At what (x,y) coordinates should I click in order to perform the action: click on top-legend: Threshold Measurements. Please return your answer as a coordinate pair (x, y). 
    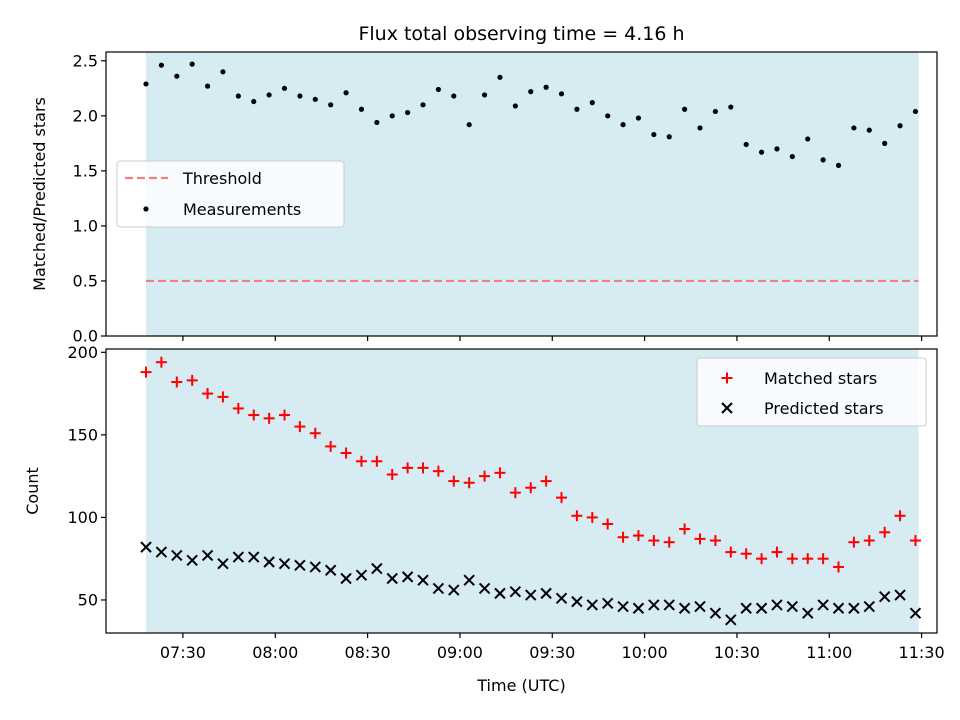
    Looking at the image, I should click on (230, 194).